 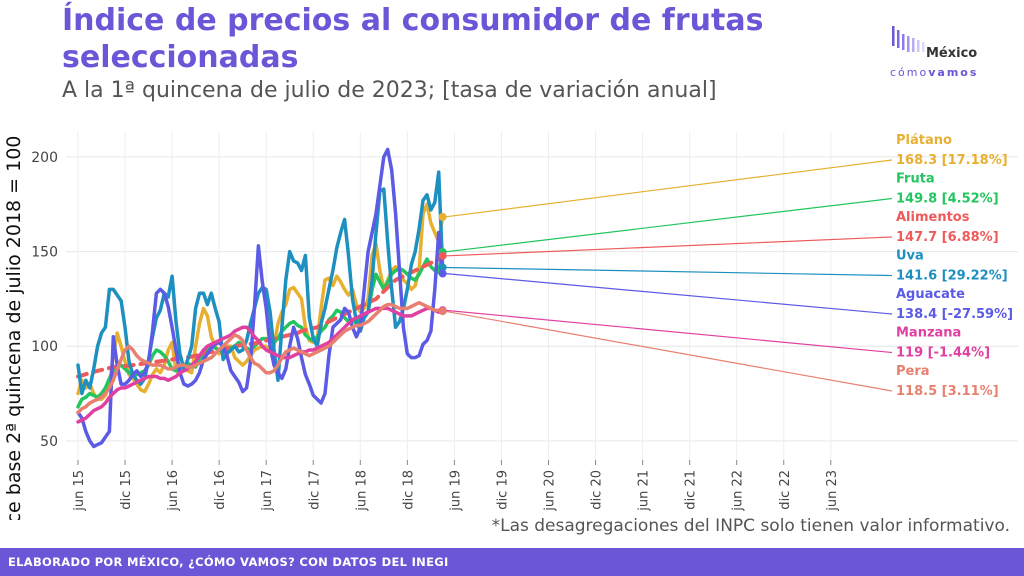 I want to click on x-tick-label: jun 19, so click(x=455, y=491).